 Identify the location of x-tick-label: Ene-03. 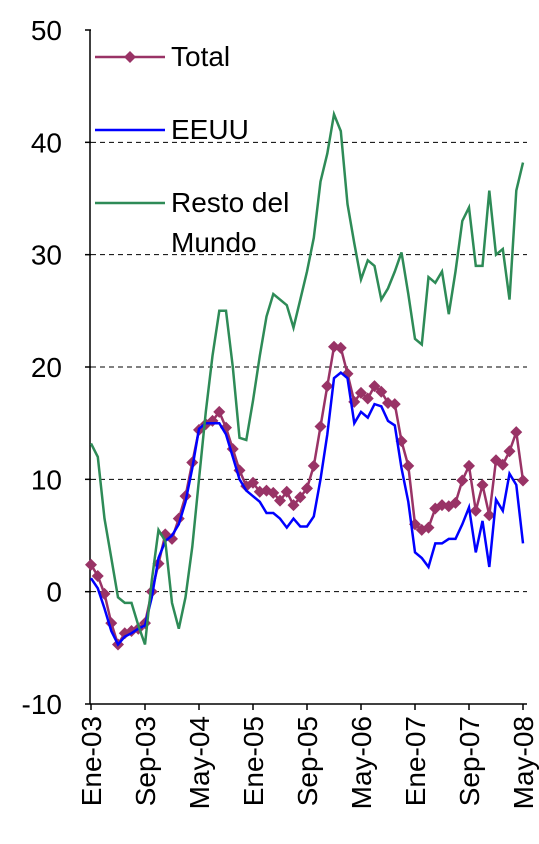
(91, 761).